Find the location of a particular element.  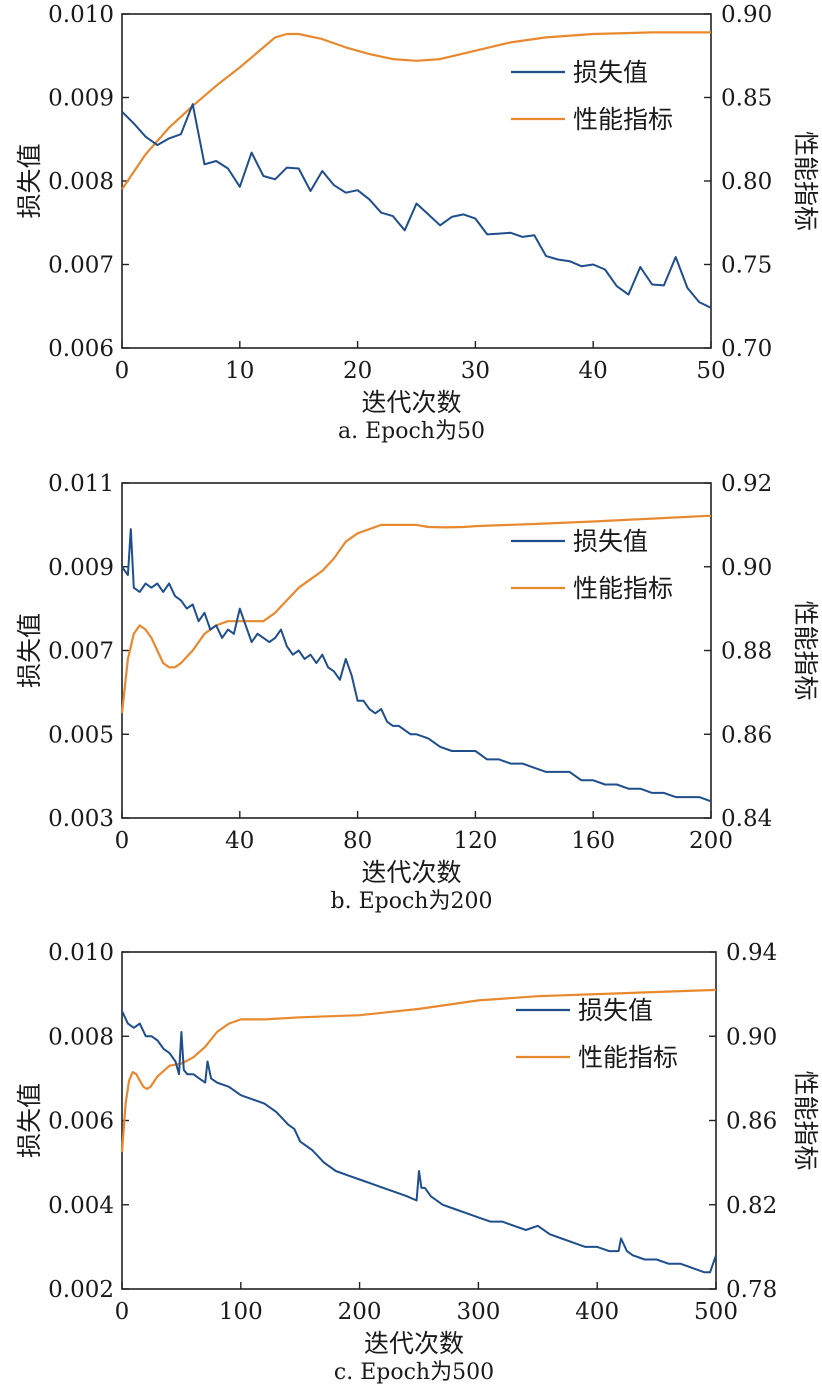

x-tick-label: 100 is located at coordinates (241, 1312).